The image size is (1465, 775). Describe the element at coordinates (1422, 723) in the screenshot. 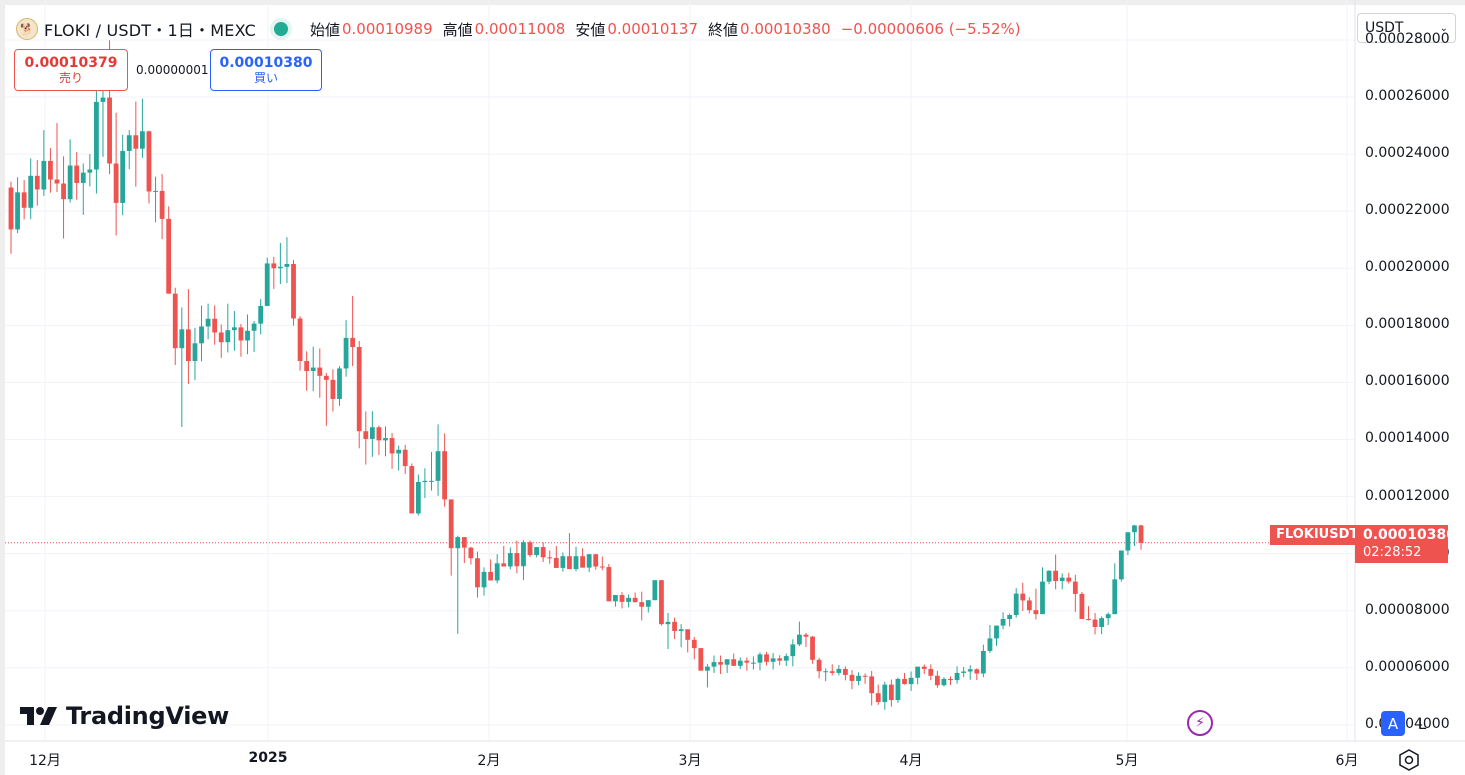

I see `log-scale-button: L` at that location.